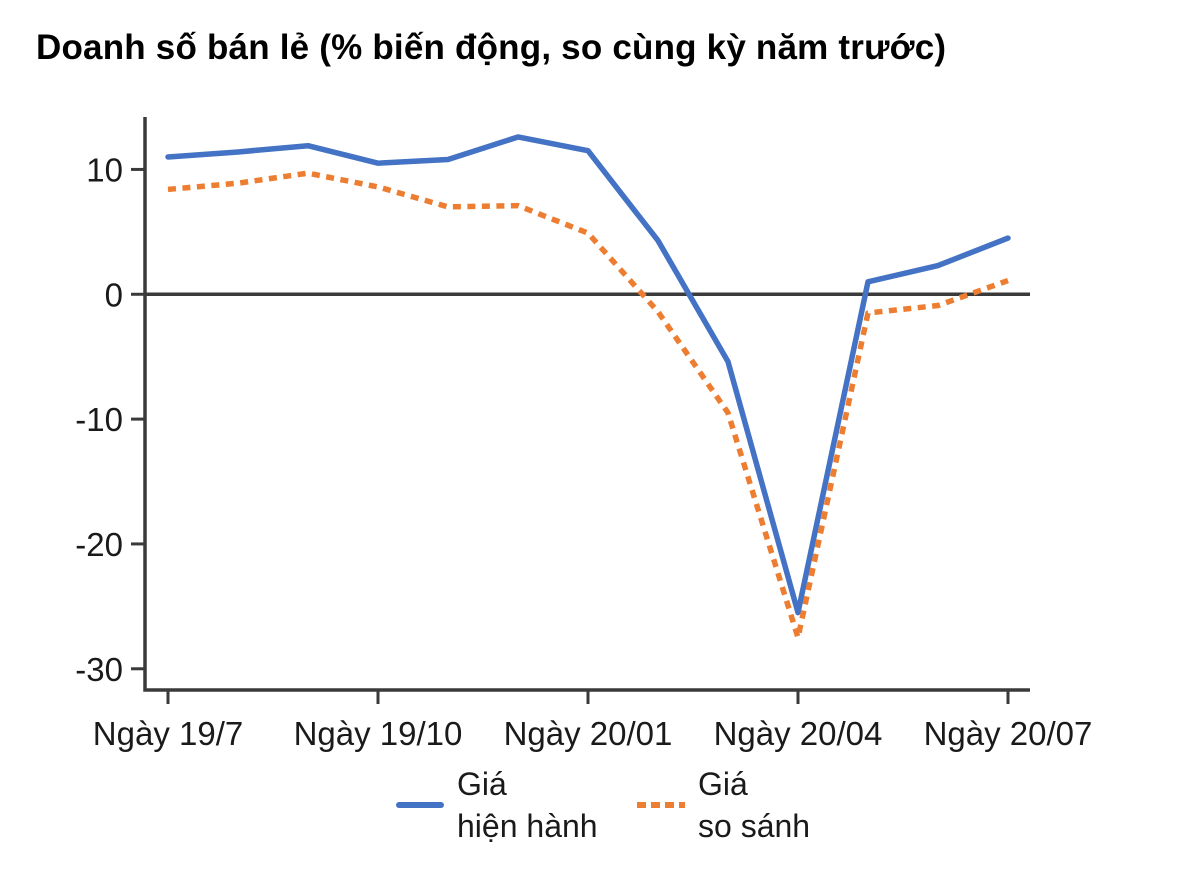  Describe the element at coordinates (798, 733) in the screenshot. I see `x-tick-label: Ngày 20/04` at that location.